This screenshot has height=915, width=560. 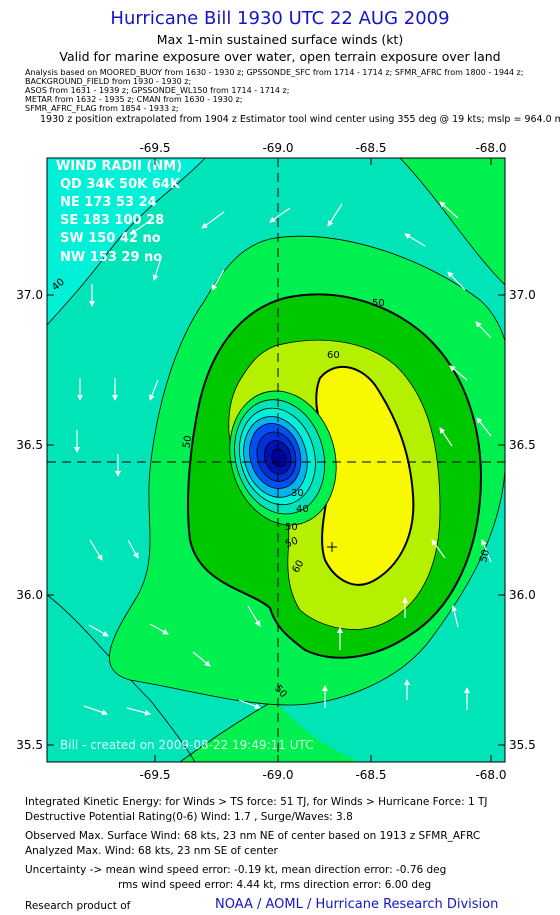 I want to click on low-wind-region, so click(x=126, y=241).